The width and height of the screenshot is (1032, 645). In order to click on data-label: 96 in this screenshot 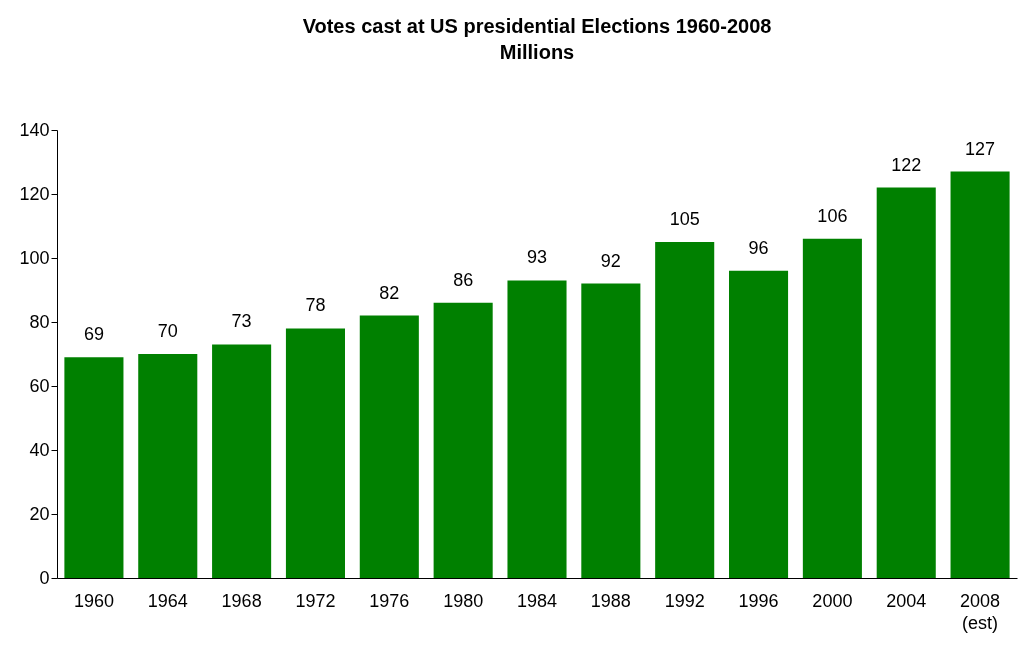, I will do `click(758, 247)`.